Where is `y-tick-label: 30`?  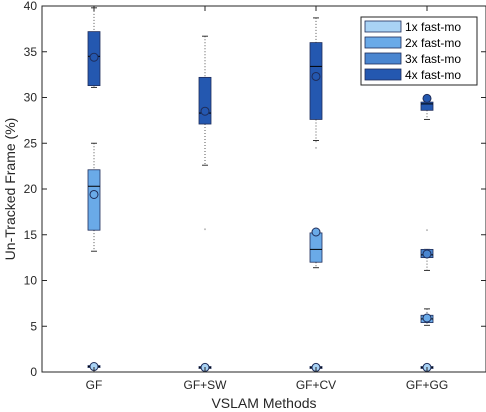 y-tick-label: 30 is located at coordinates (31, 98).